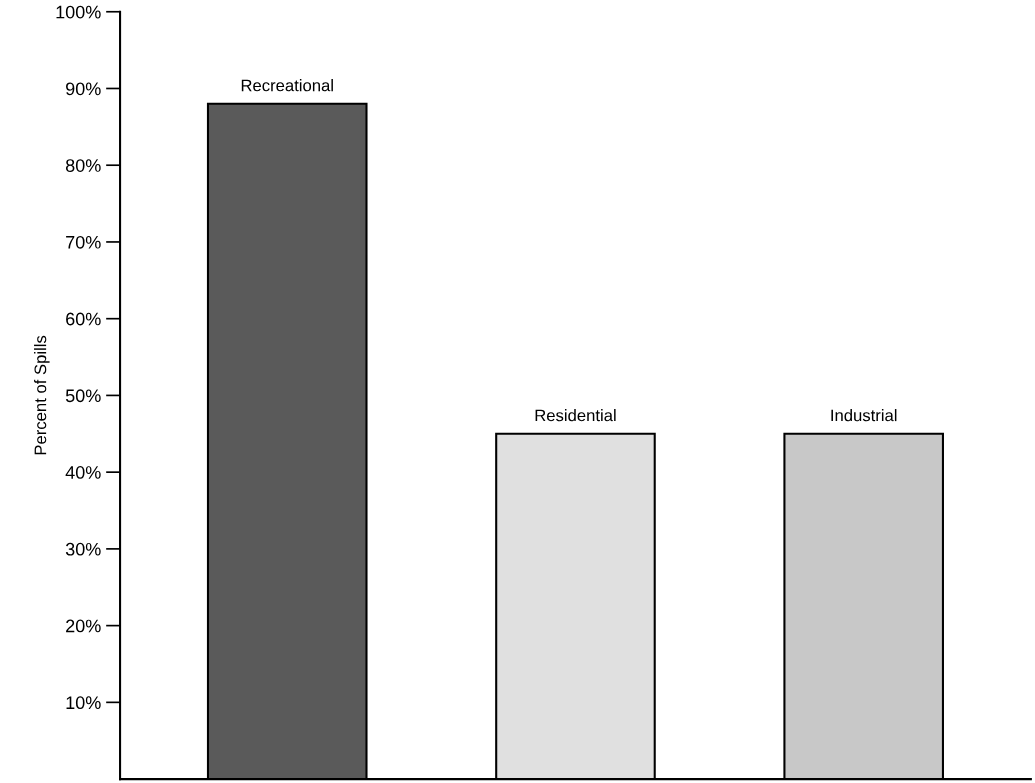  I want to click on y-tick-label: 30%, so click(83, 549).